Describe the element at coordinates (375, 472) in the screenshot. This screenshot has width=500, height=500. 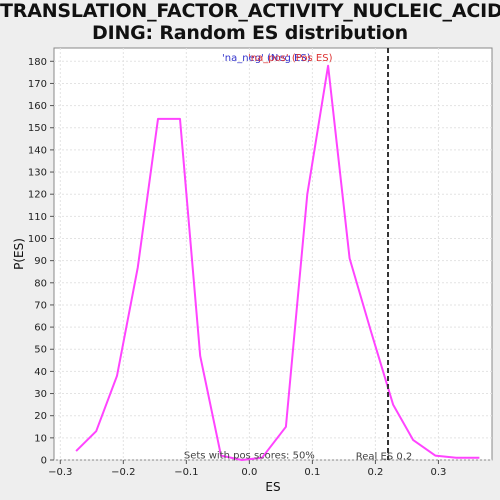
I see `x-tick-label: 0.2` at that location.